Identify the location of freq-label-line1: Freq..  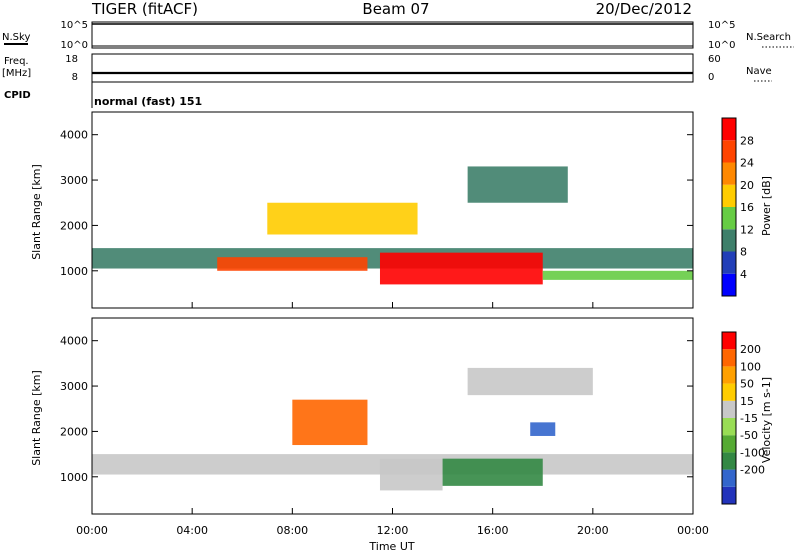
(16, 61).